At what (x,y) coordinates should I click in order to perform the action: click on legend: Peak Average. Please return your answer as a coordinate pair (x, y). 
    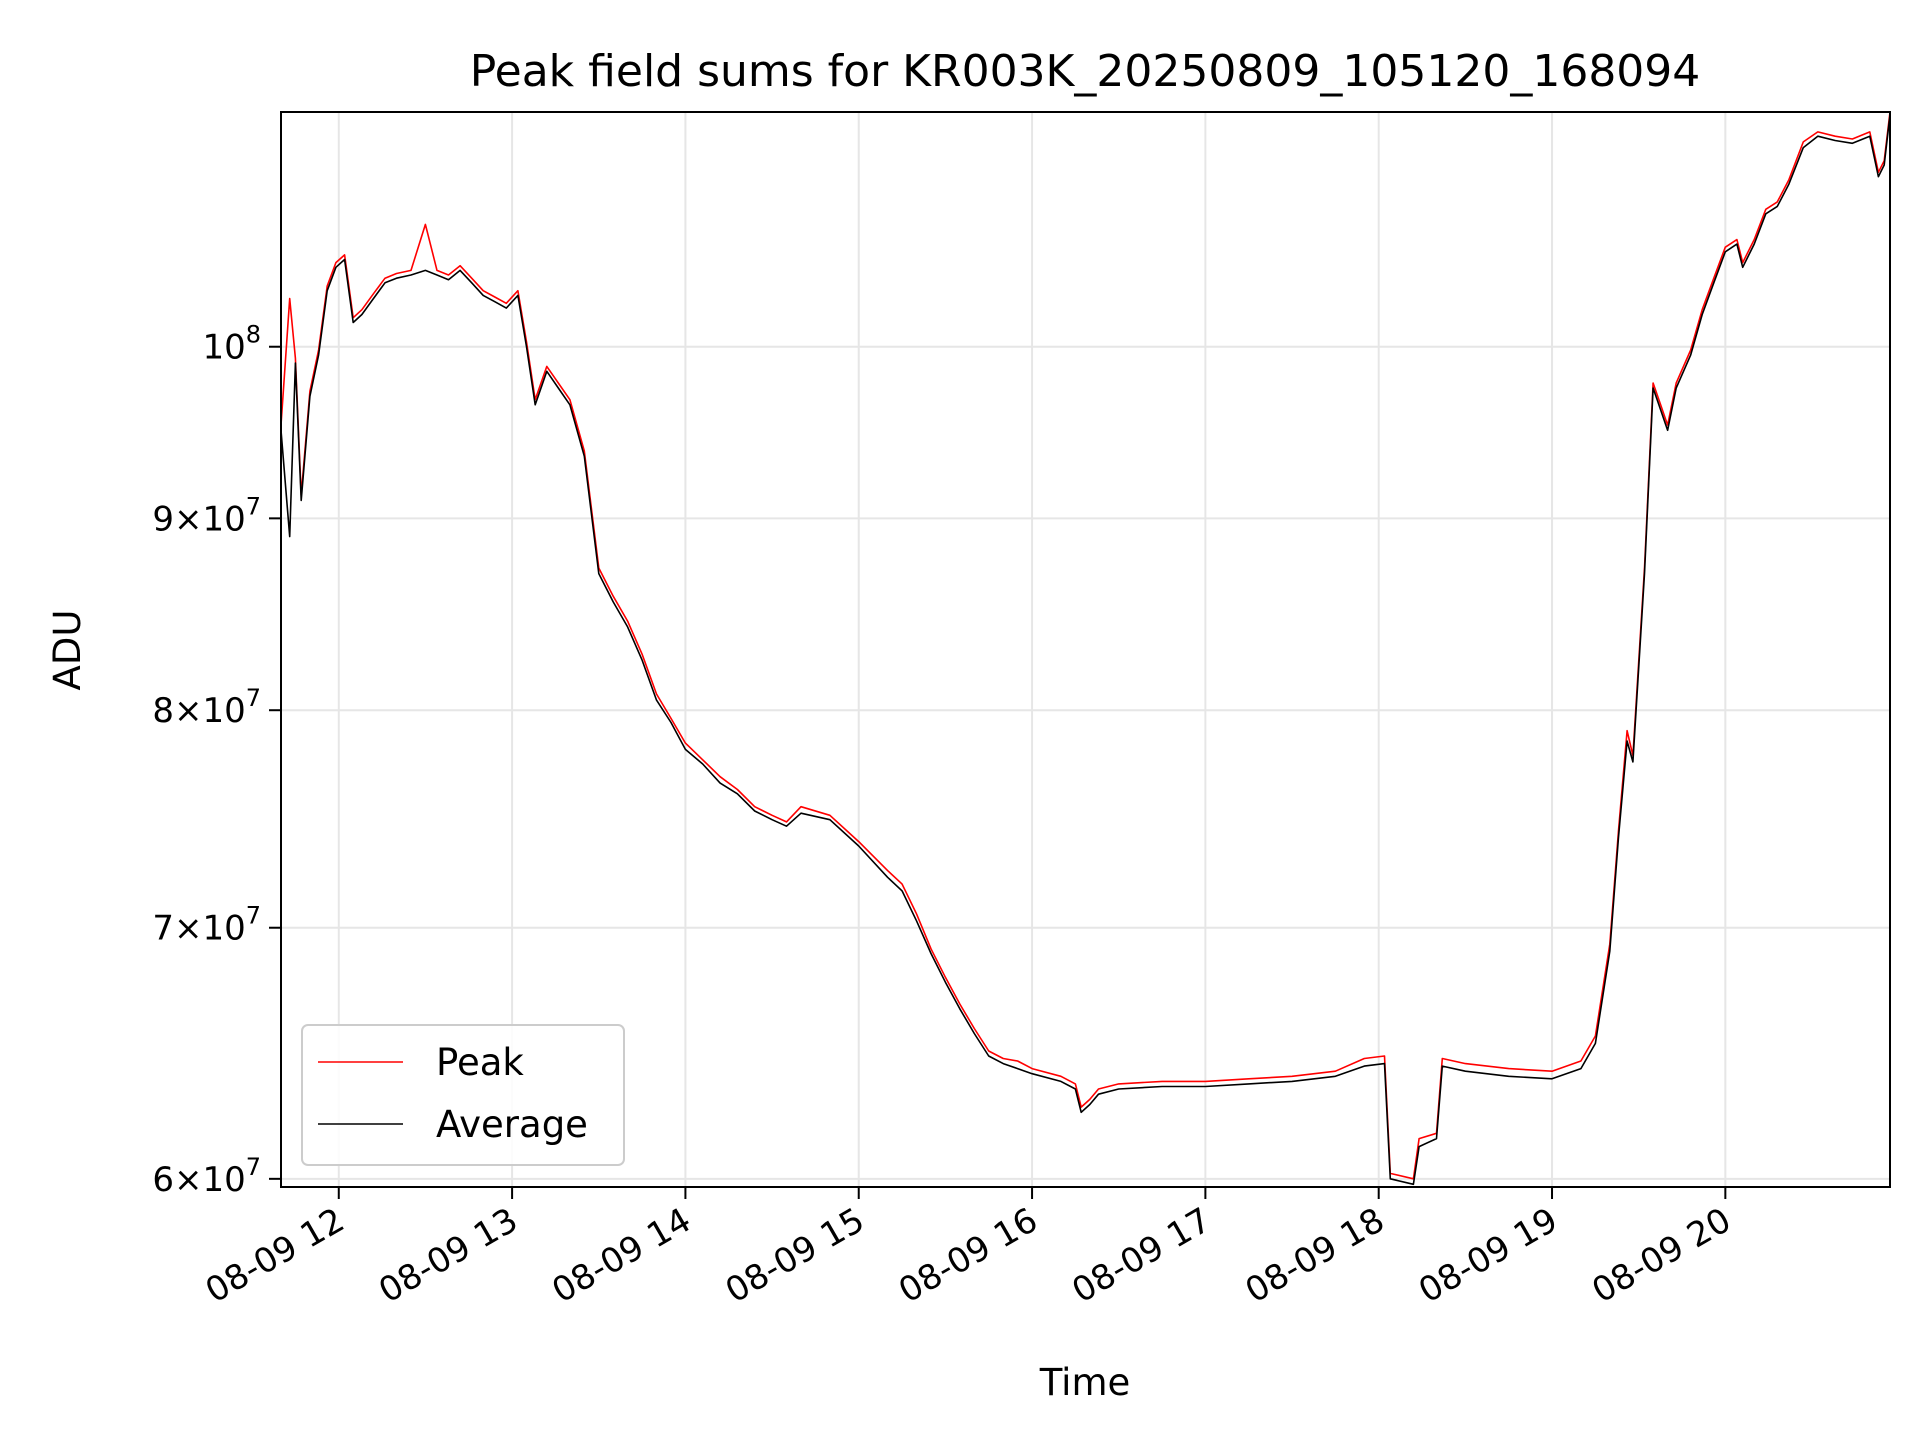
    Looking at the image, I should click on (463, 1095).